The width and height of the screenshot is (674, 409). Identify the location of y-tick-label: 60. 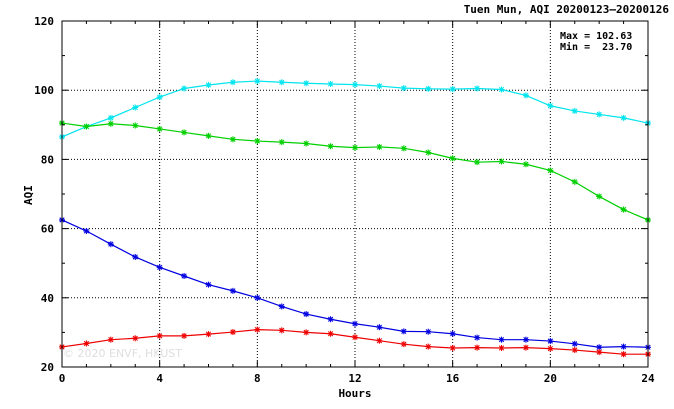
(47, 229).